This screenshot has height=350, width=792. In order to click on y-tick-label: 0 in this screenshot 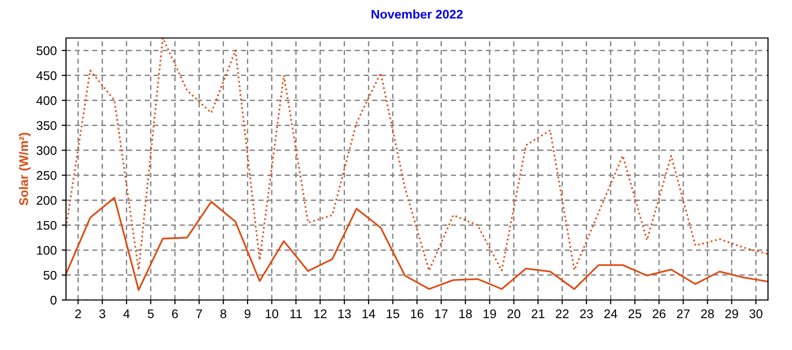, I will do `click(53, 300)`.